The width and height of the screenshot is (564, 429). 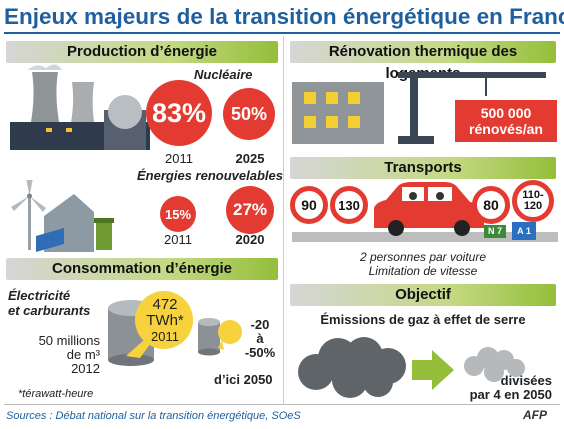 I want to click on consumption-horizon: d’ici 2050, so click(x=243, y=379).